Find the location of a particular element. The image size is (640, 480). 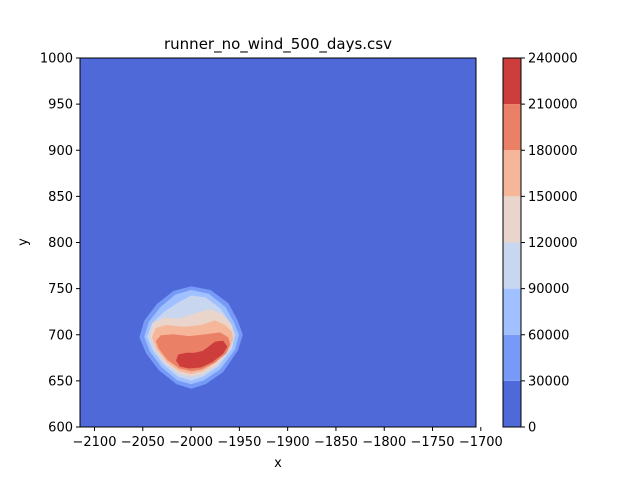

colorbar-tick-label: 60000 is located at coordinates (548, 335).